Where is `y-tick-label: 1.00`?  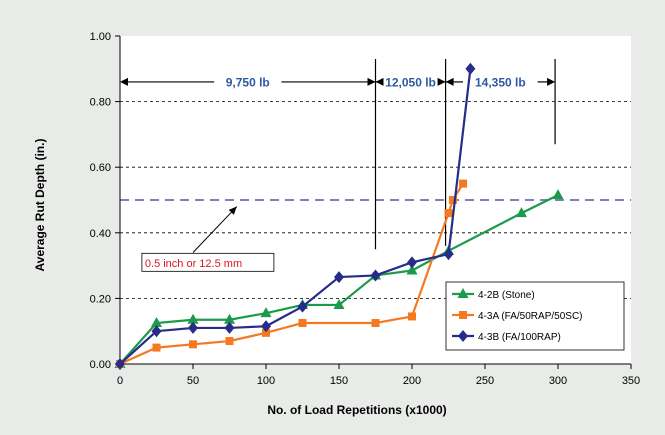 y-tick-label: 1.00 is located at coordinates (100, 37).